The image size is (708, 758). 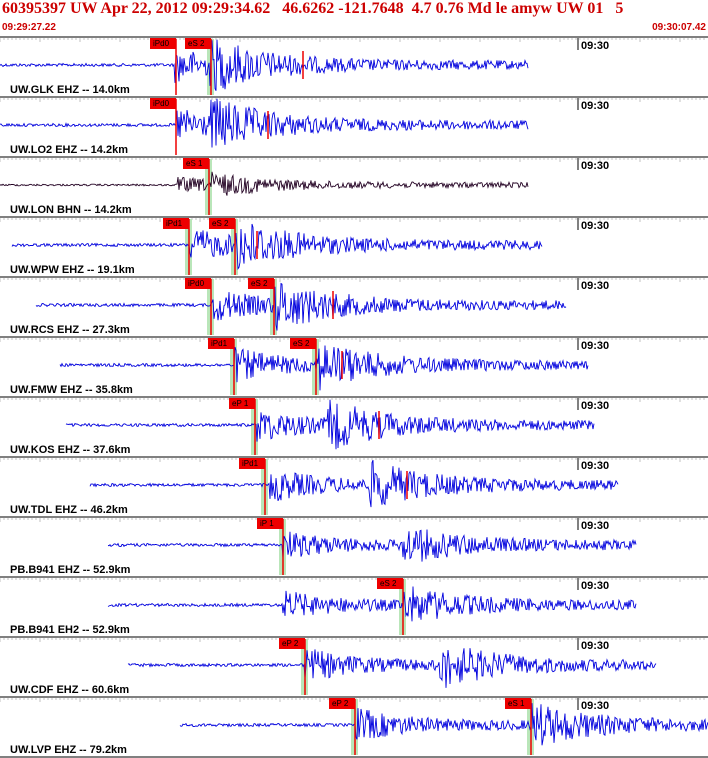 I want to click on station-label: UW.FMW EHZ -- 35.8km, so click(x=71, y=390).